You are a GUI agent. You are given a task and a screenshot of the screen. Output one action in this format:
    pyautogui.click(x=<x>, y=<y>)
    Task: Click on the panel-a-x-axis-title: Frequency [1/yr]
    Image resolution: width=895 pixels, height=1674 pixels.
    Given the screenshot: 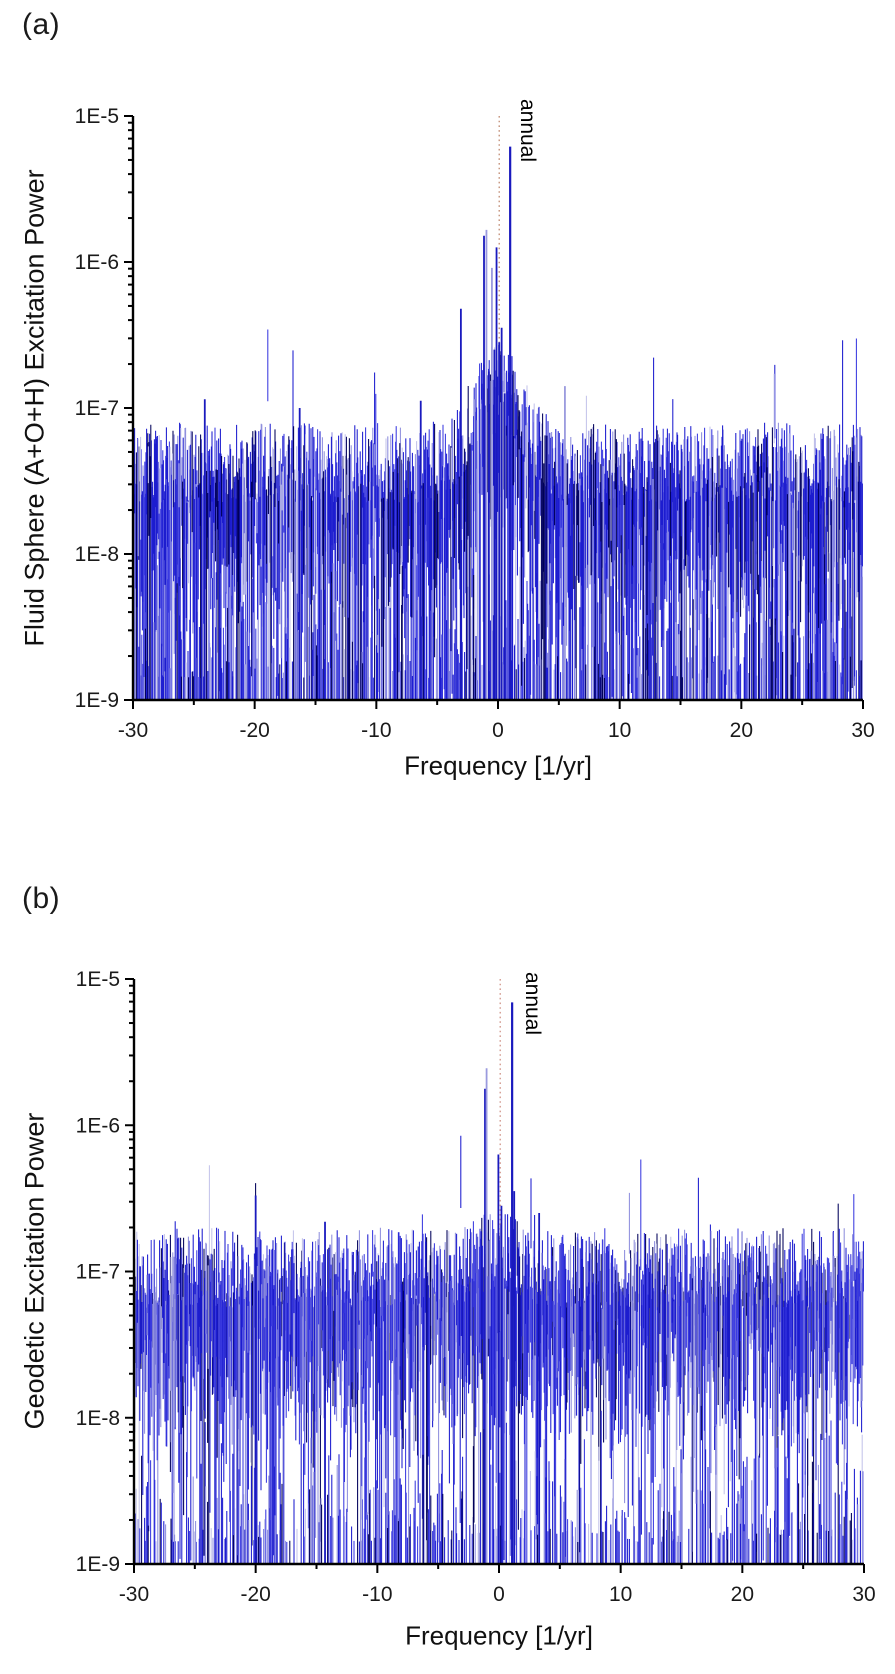 What is the action you would take?
    pyautogui.click(x=498, y=765)
    